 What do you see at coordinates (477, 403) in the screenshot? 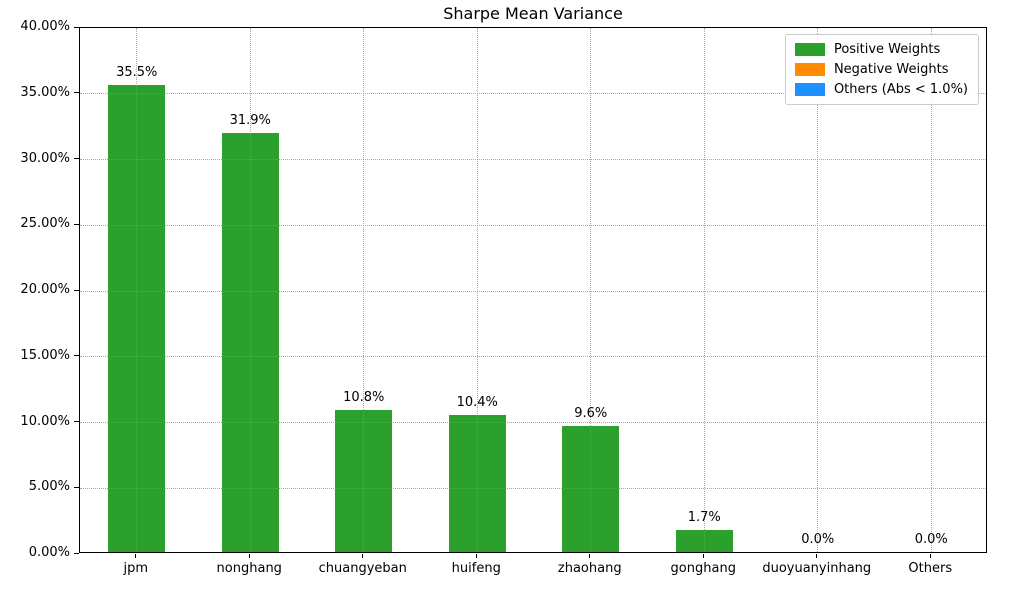
I see `bar-value-label: 10.4%` at bounding box center [477, 403].